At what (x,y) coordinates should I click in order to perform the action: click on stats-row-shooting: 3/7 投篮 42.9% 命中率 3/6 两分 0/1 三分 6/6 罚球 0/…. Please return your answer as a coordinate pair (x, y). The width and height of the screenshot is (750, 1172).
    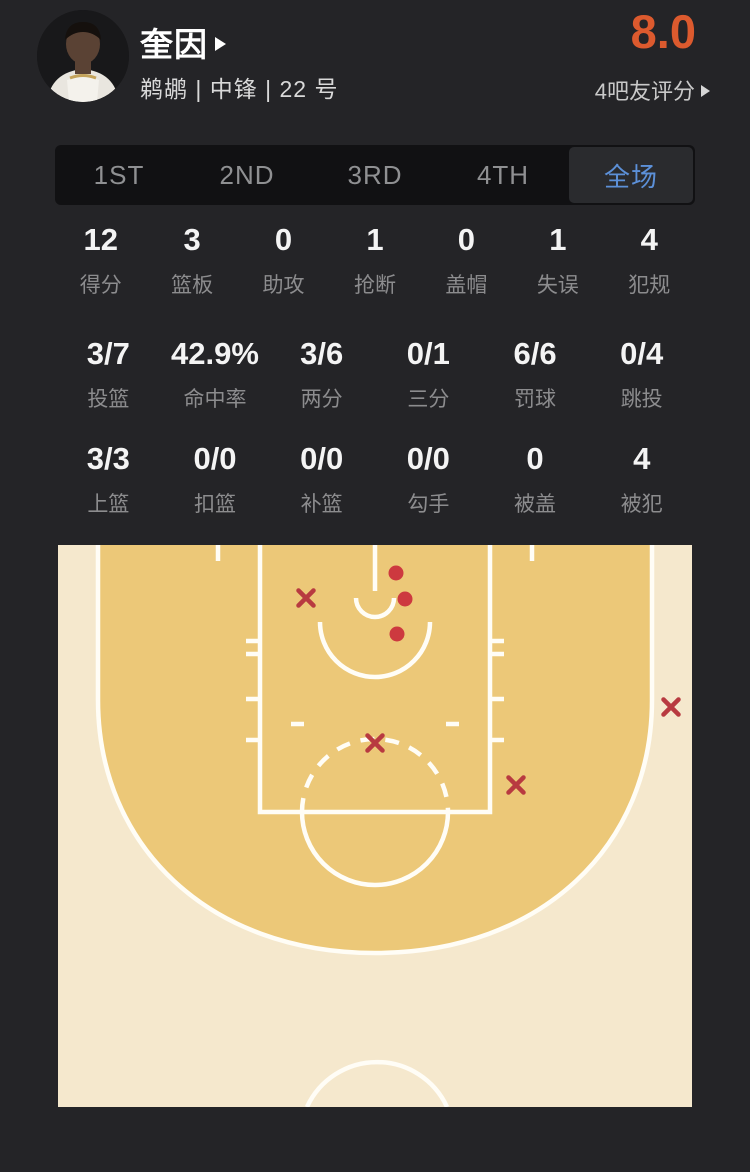
    Looking at the image, I should click on (375, 374).